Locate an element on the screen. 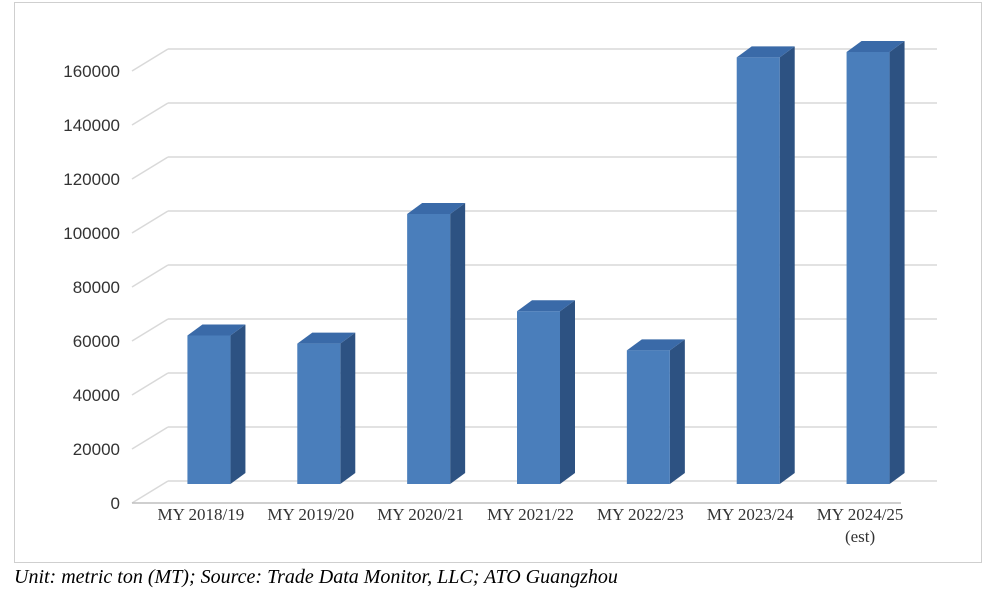 The width and height of the screenshot is (994, 598). y-tick-label: 140000 is located at coordinates (91, 125).